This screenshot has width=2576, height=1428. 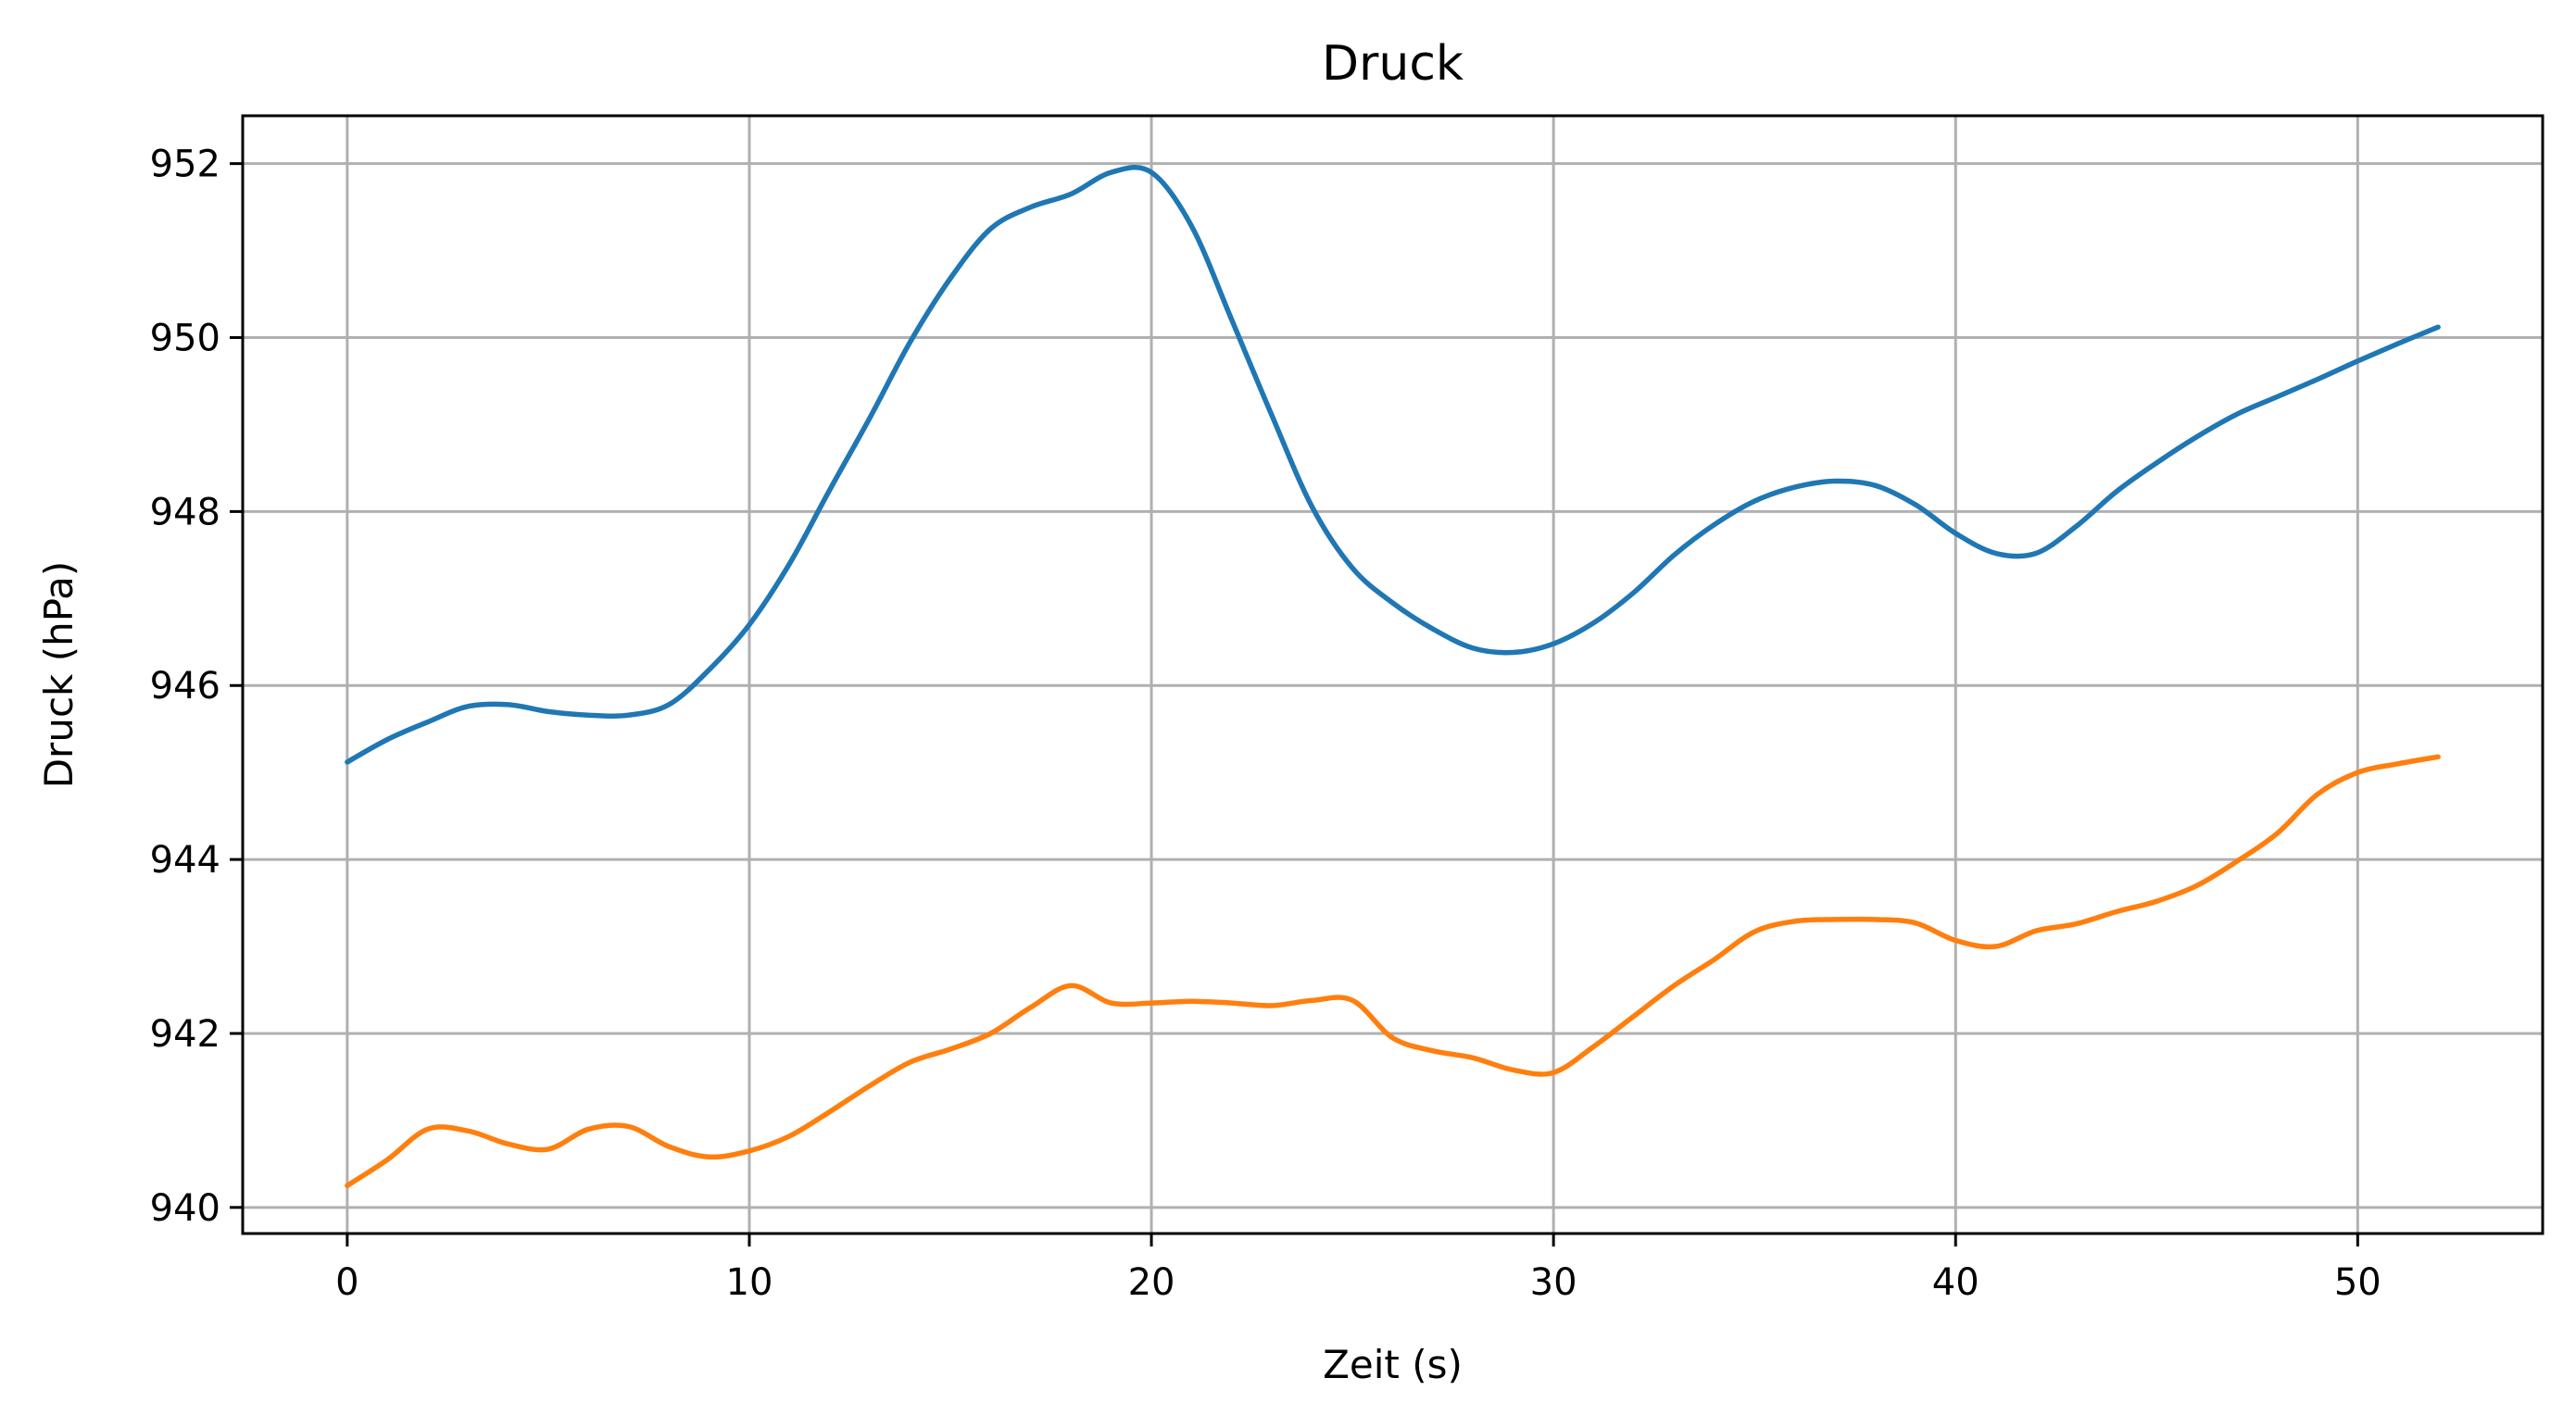 What do you see at coordinates (2357, 1282) in the screenshot?
I see `x-tick-label: 50` at bounding box center [2357, 1282].